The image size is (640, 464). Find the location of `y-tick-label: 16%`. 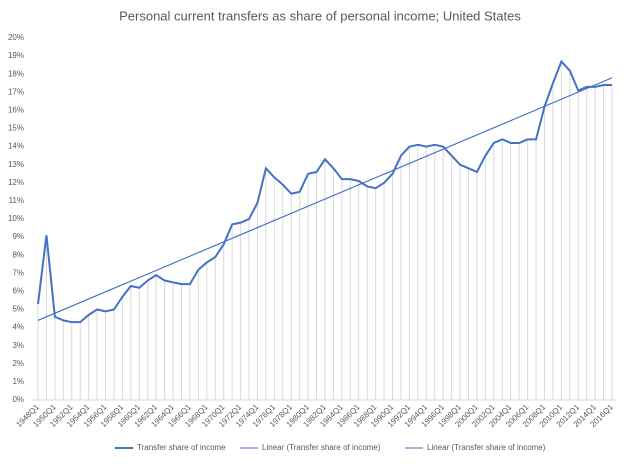

y-tick-label: 16% is located at coordinates (16, 110).